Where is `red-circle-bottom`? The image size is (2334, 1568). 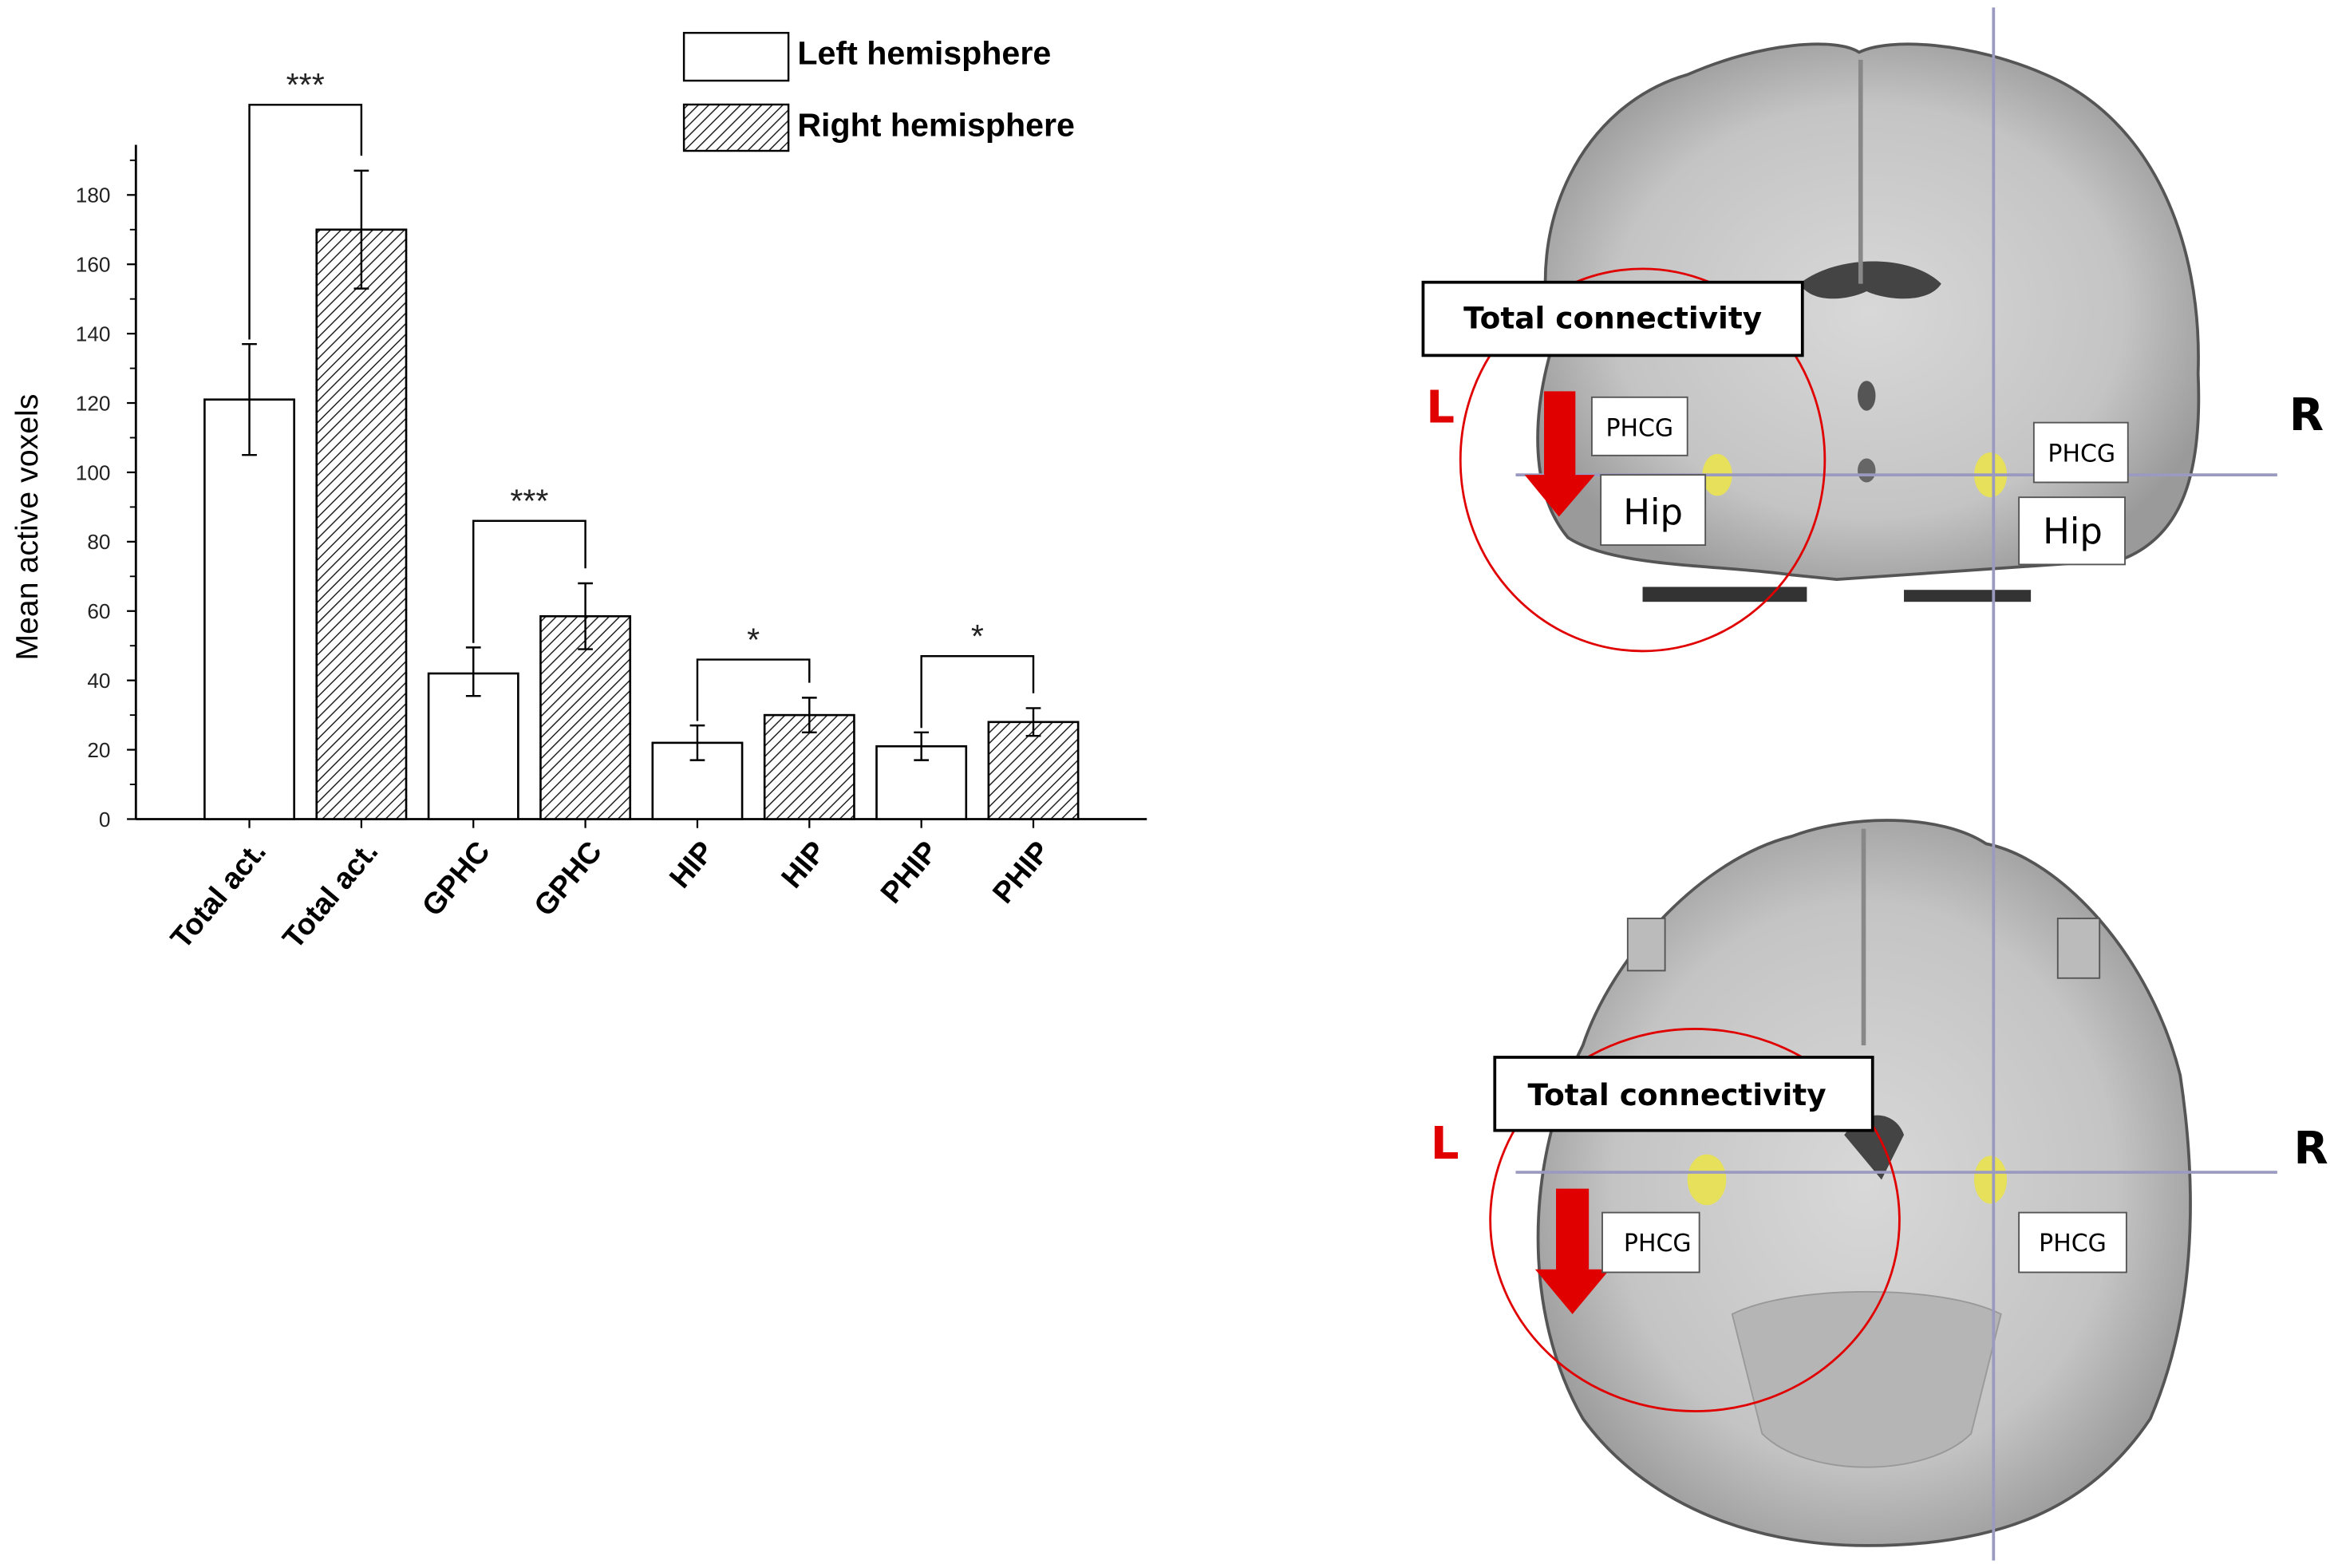 red-circle-bottom is located at coordinates (1695, 1220).